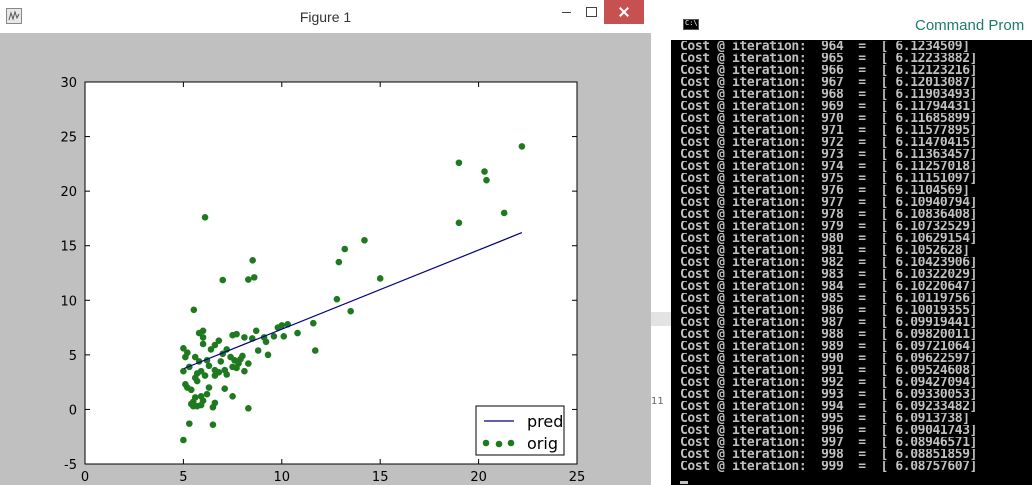 This screenshot has width=1032, height=485. I want to click on matplotlib-icon, so click(14, 16).